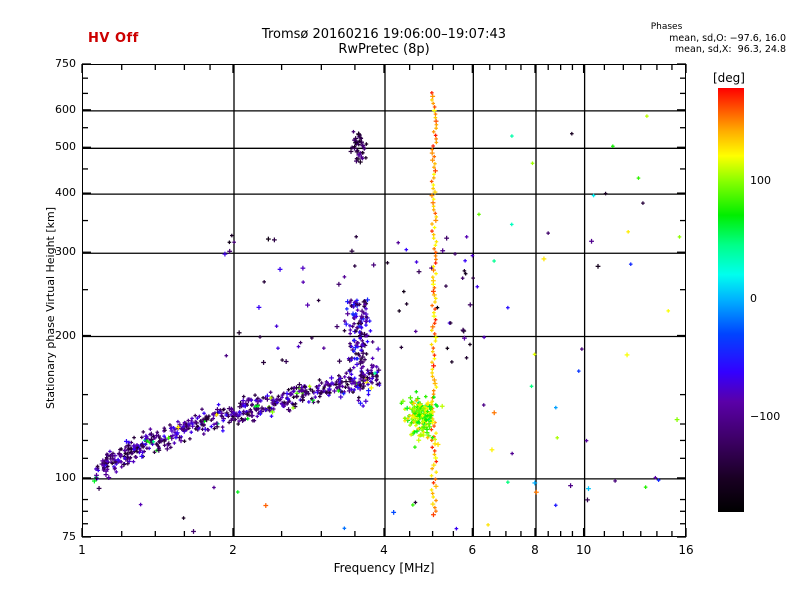 This screenshot has width=800, height=600. Describe the element at coordinates (731, 300) in the screenshot. I see `colorbar` at that location.